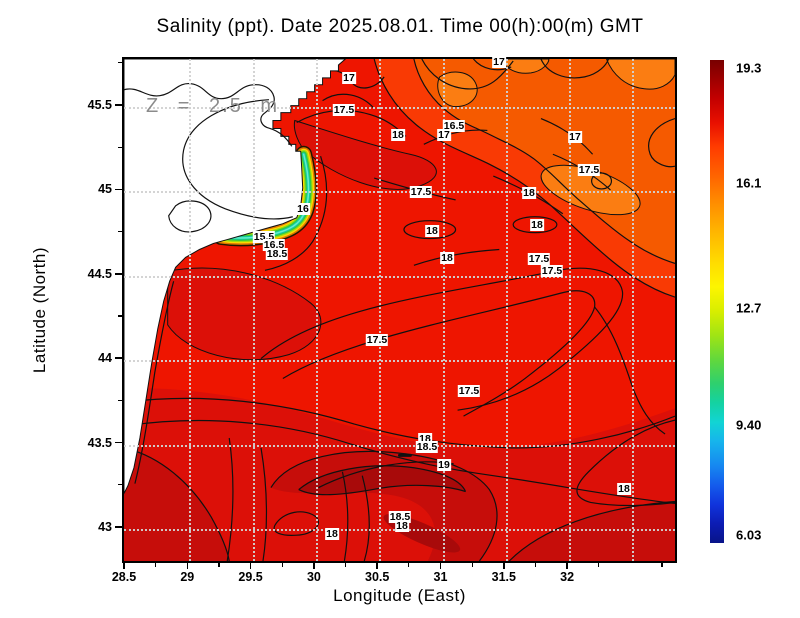 This screenshot has height=618, width=800. I want to click on y-tick-label: 43.5, so click(99, 442).